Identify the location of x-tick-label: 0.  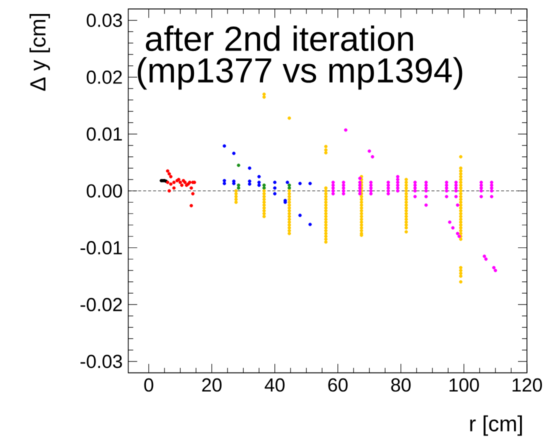
(149, 385).